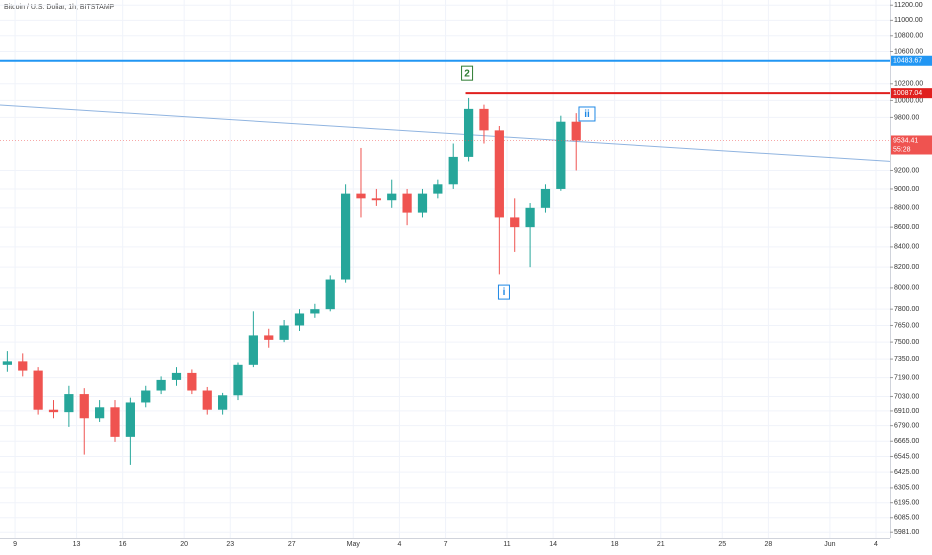  I want to click on annotation-label: i, so click(504, 292).